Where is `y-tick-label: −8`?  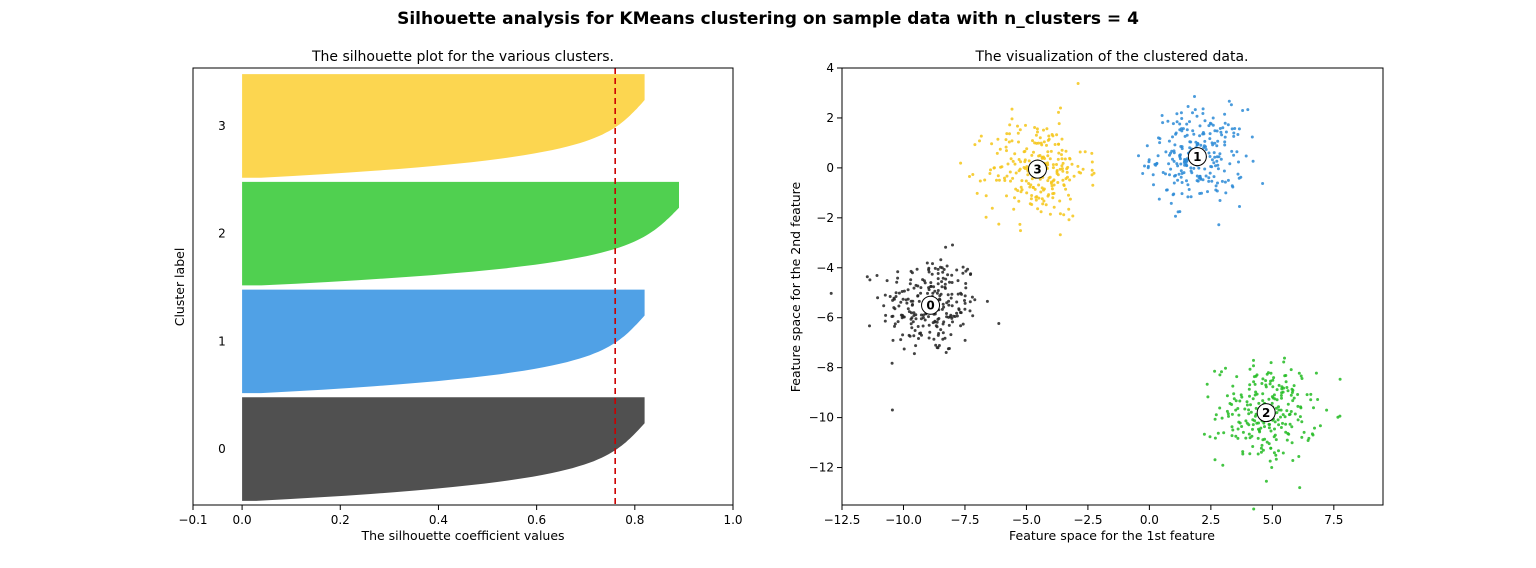 y-tick-label: −8 is located at coordinates (825, 368).